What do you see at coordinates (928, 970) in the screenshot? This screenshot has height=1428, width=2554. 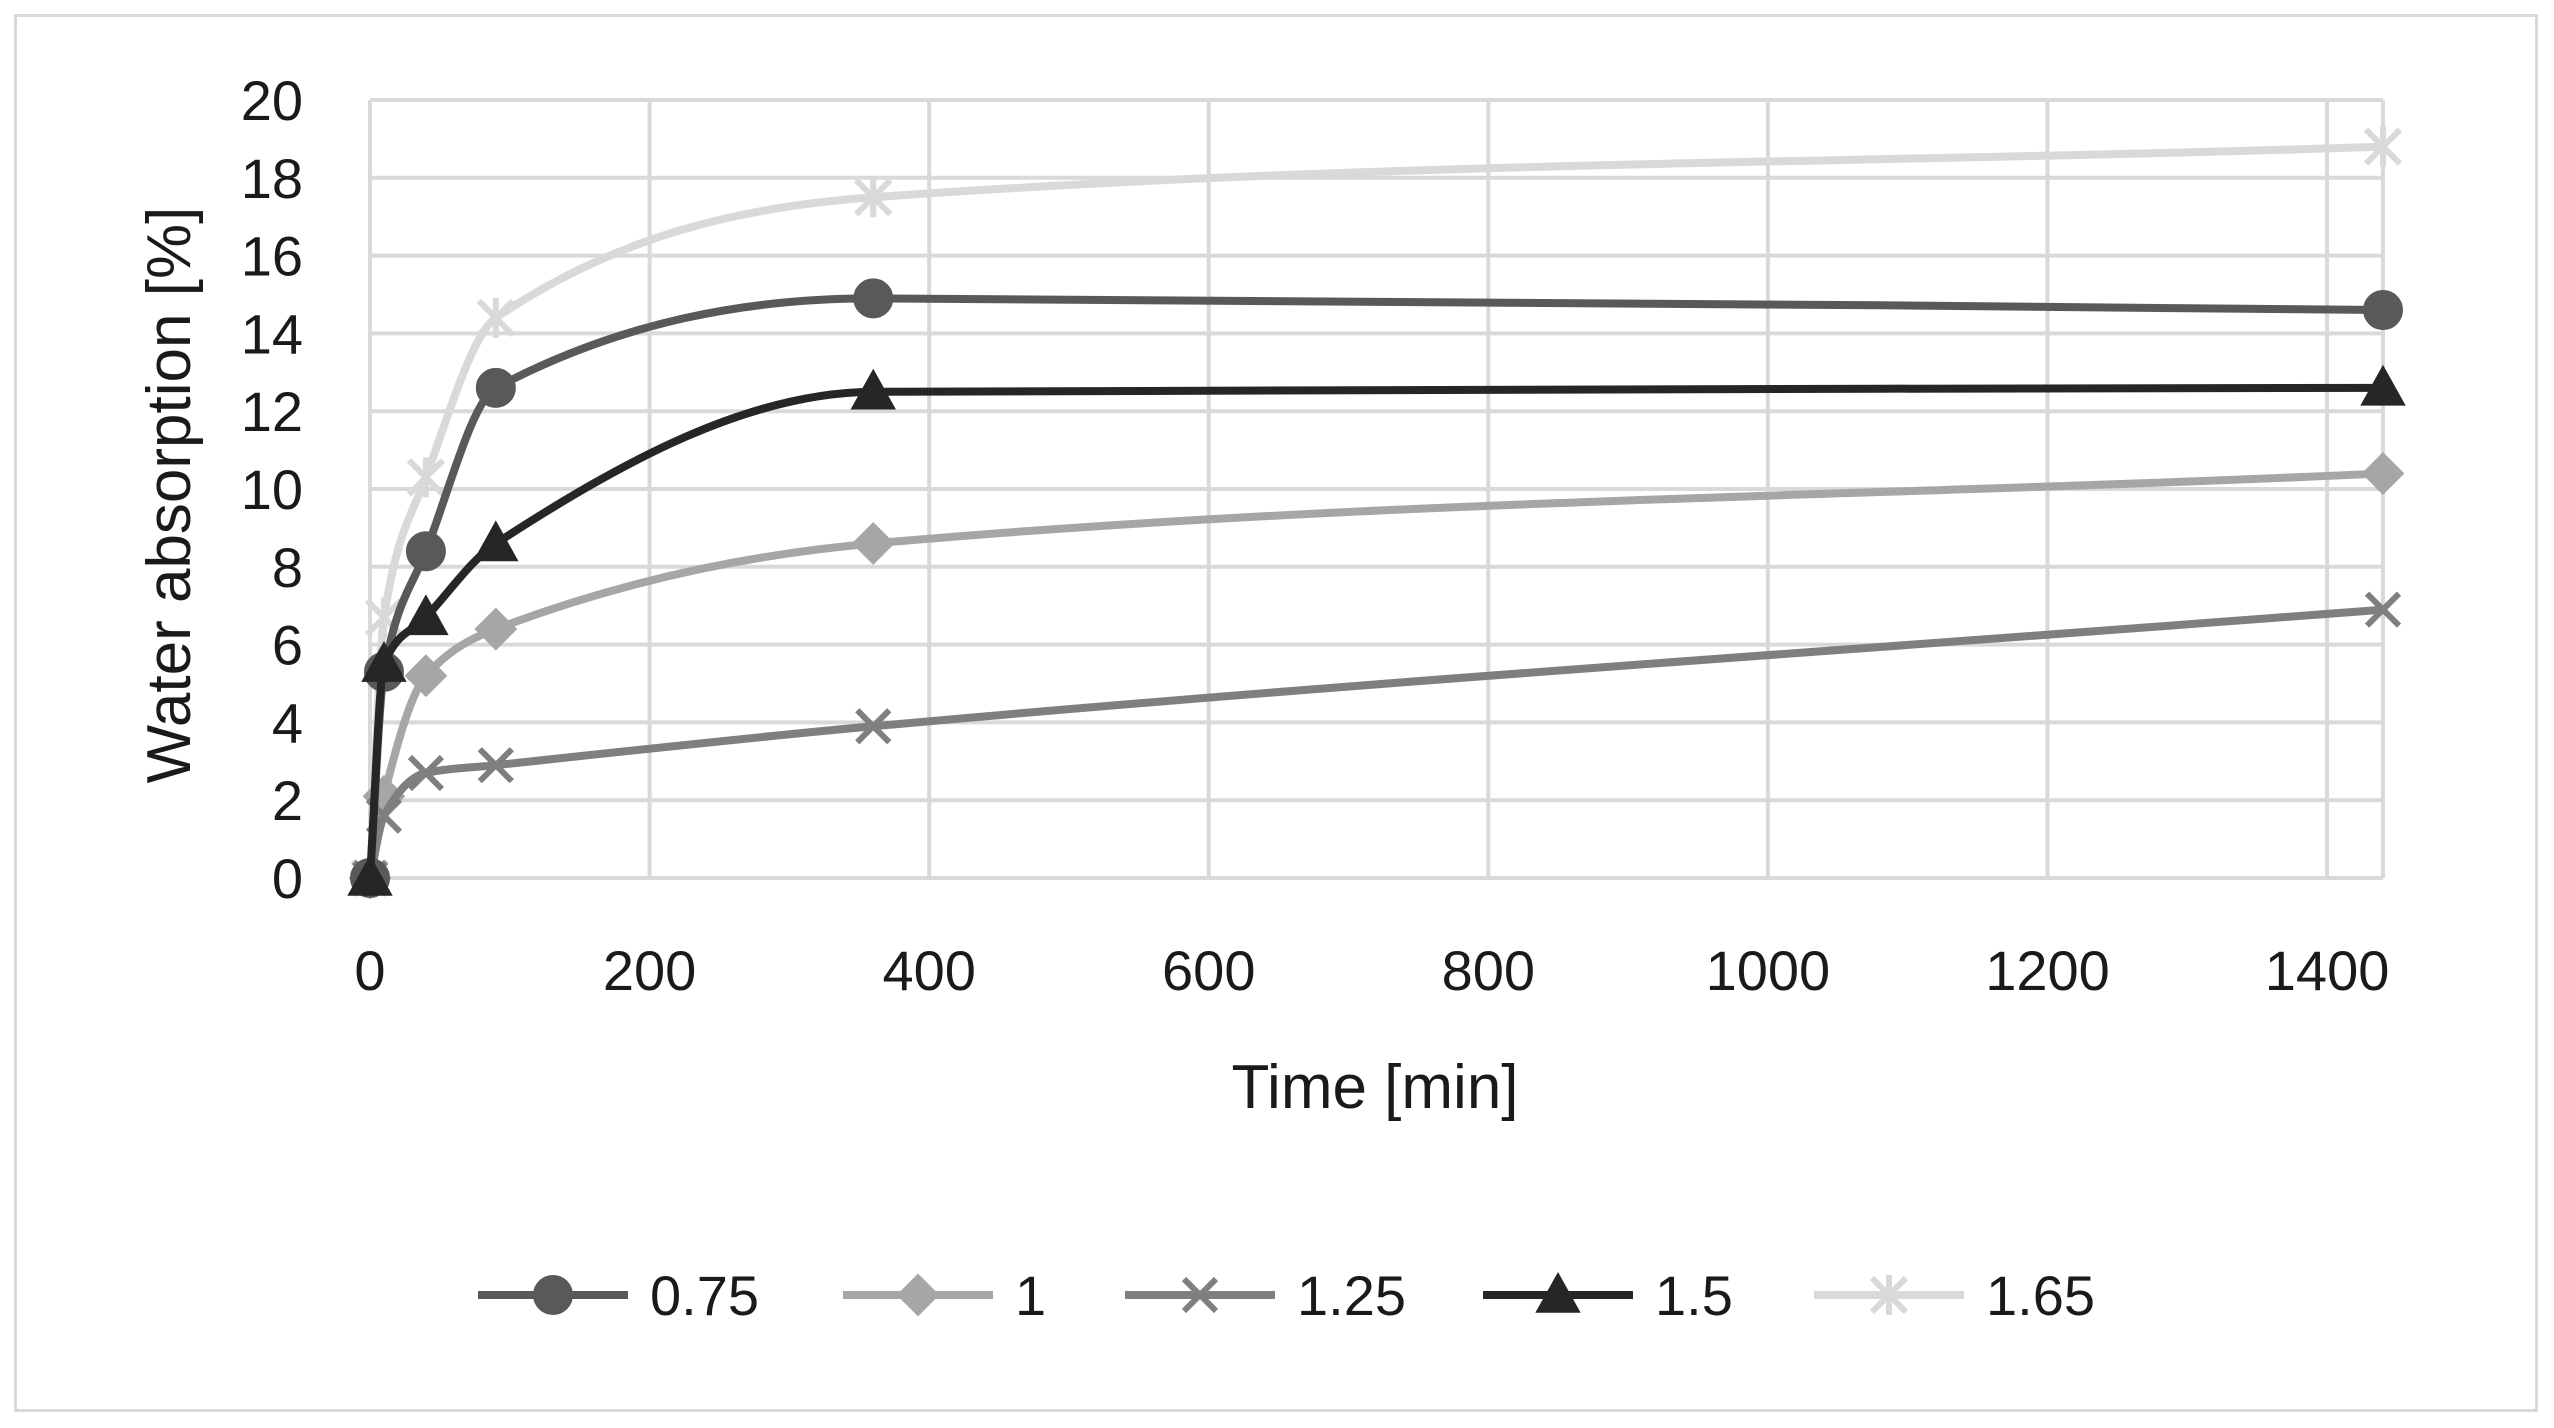 I see `x-tick-label: 400` at bounding box center [928, 970].